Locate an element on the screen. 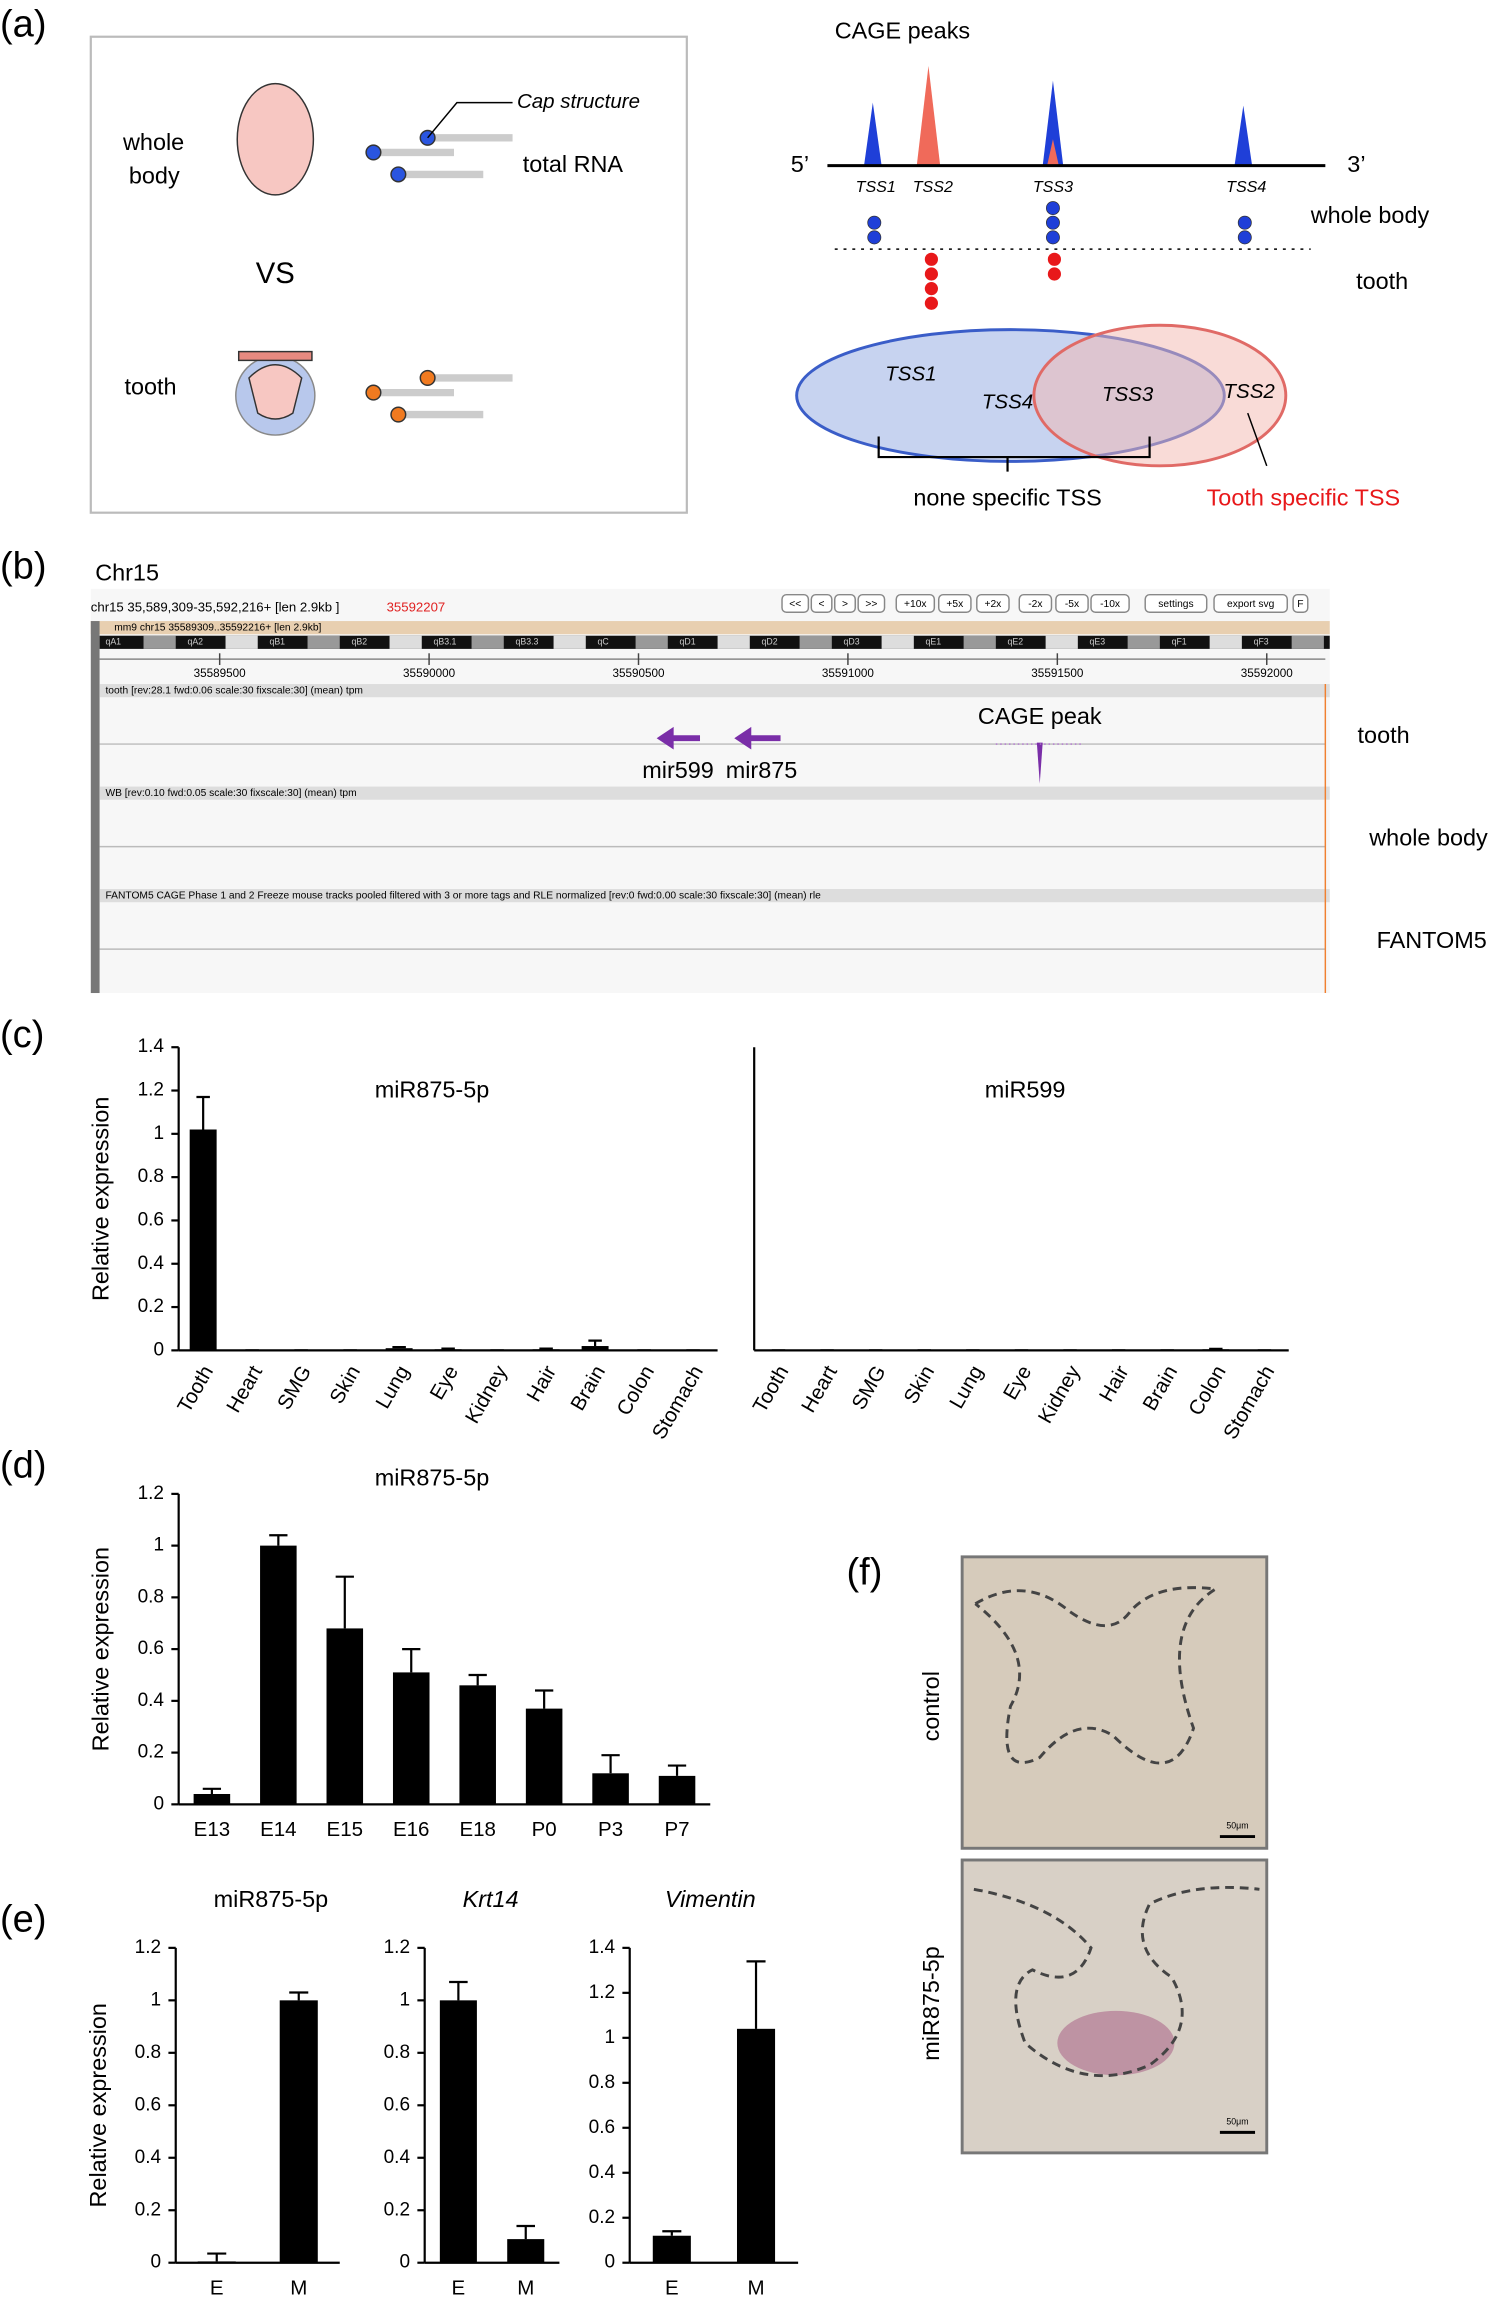  x-tick-label: Kidney is located at coordinates (1060, 1394).